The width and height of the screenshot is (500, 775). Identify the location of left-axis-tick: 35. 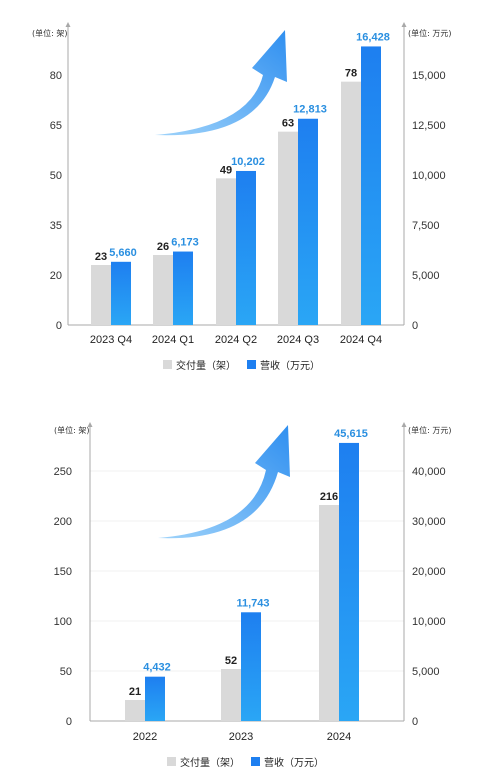
(56, 226).